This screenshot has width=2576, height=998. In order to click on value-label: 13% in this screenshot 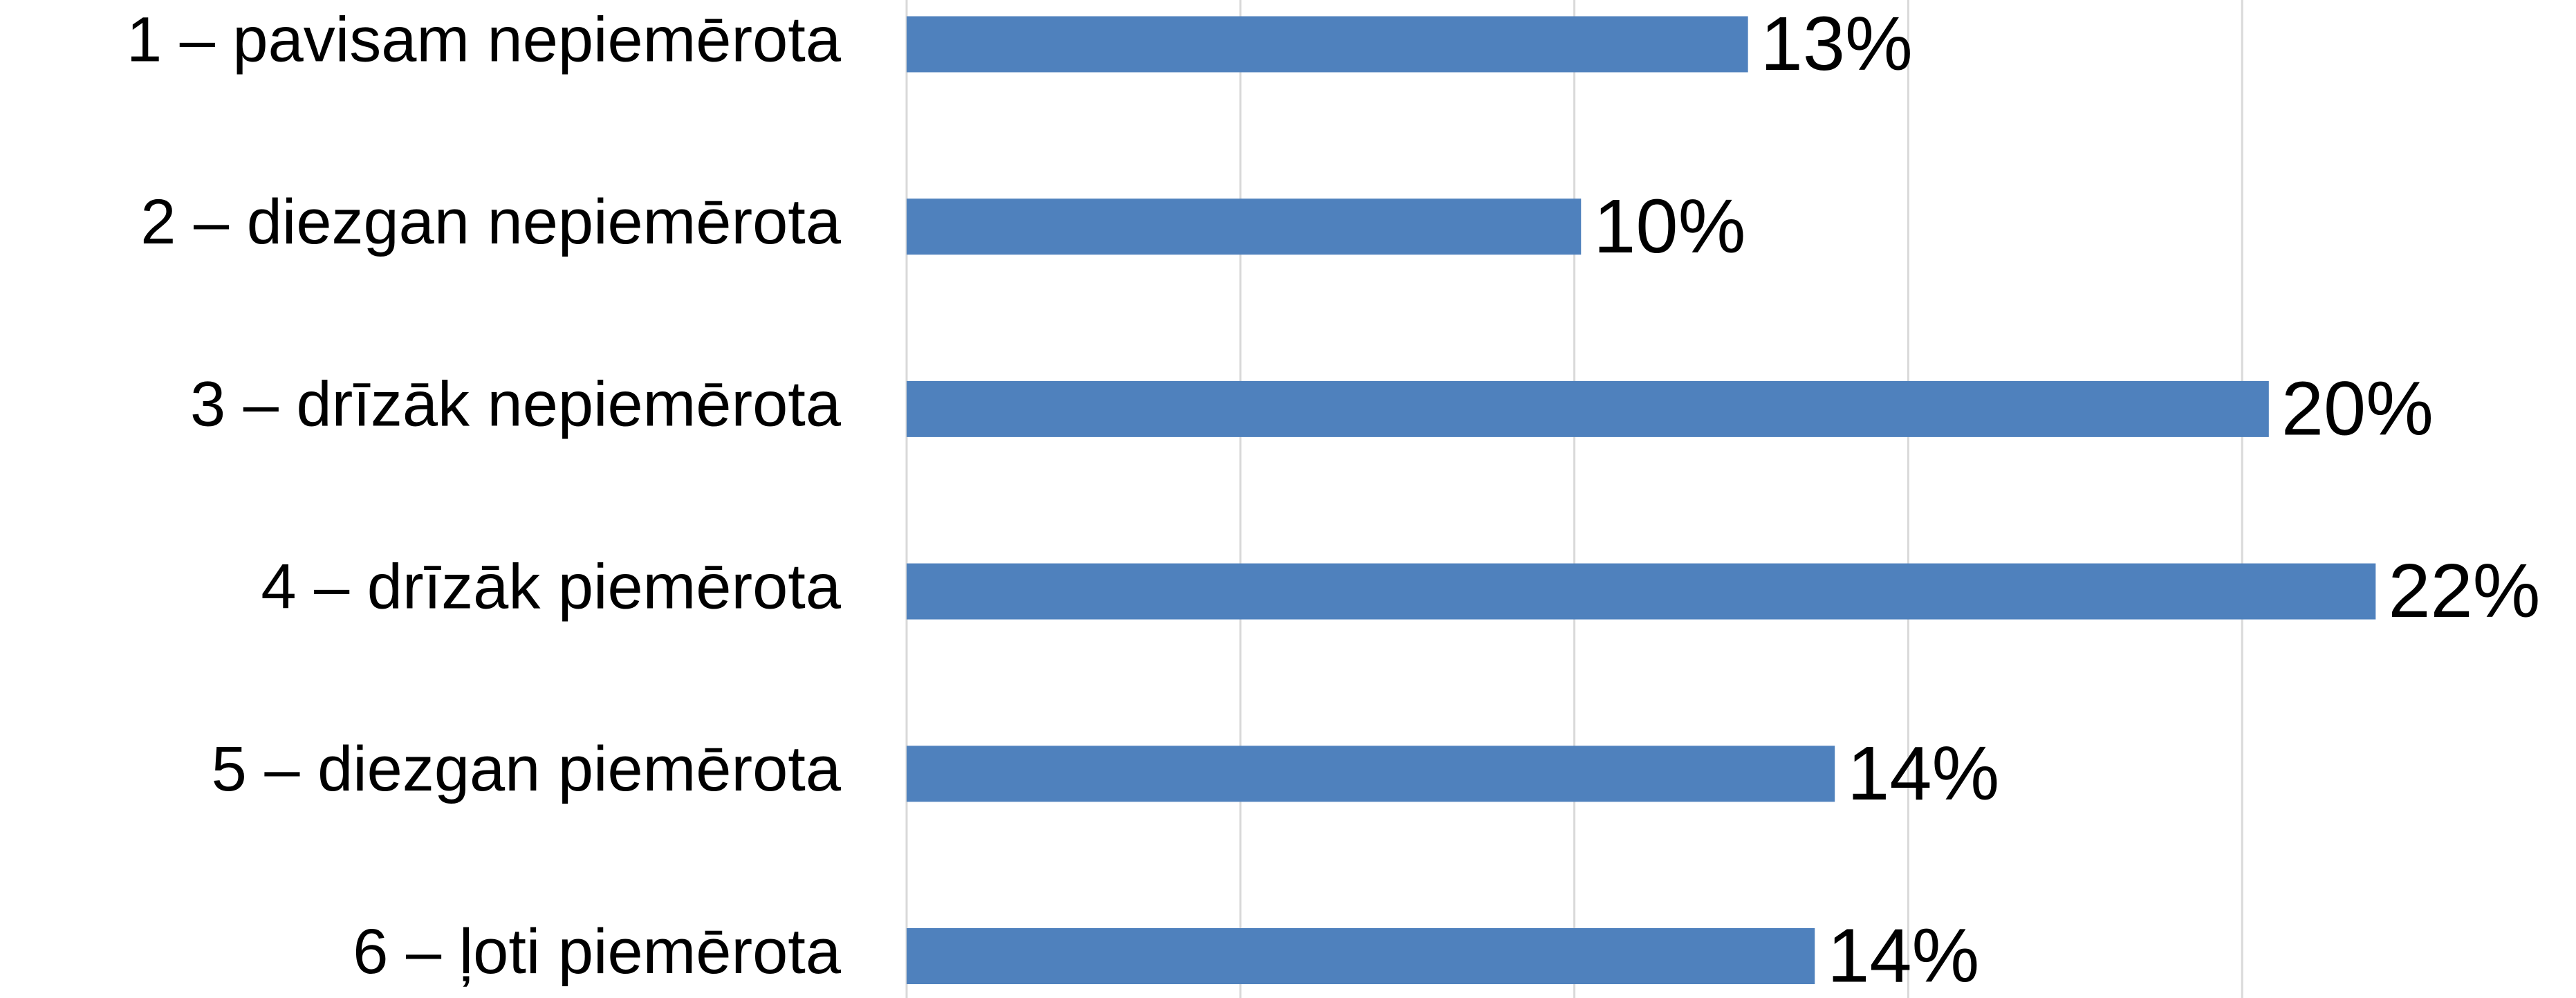, I will do `click(1837, 43)`.